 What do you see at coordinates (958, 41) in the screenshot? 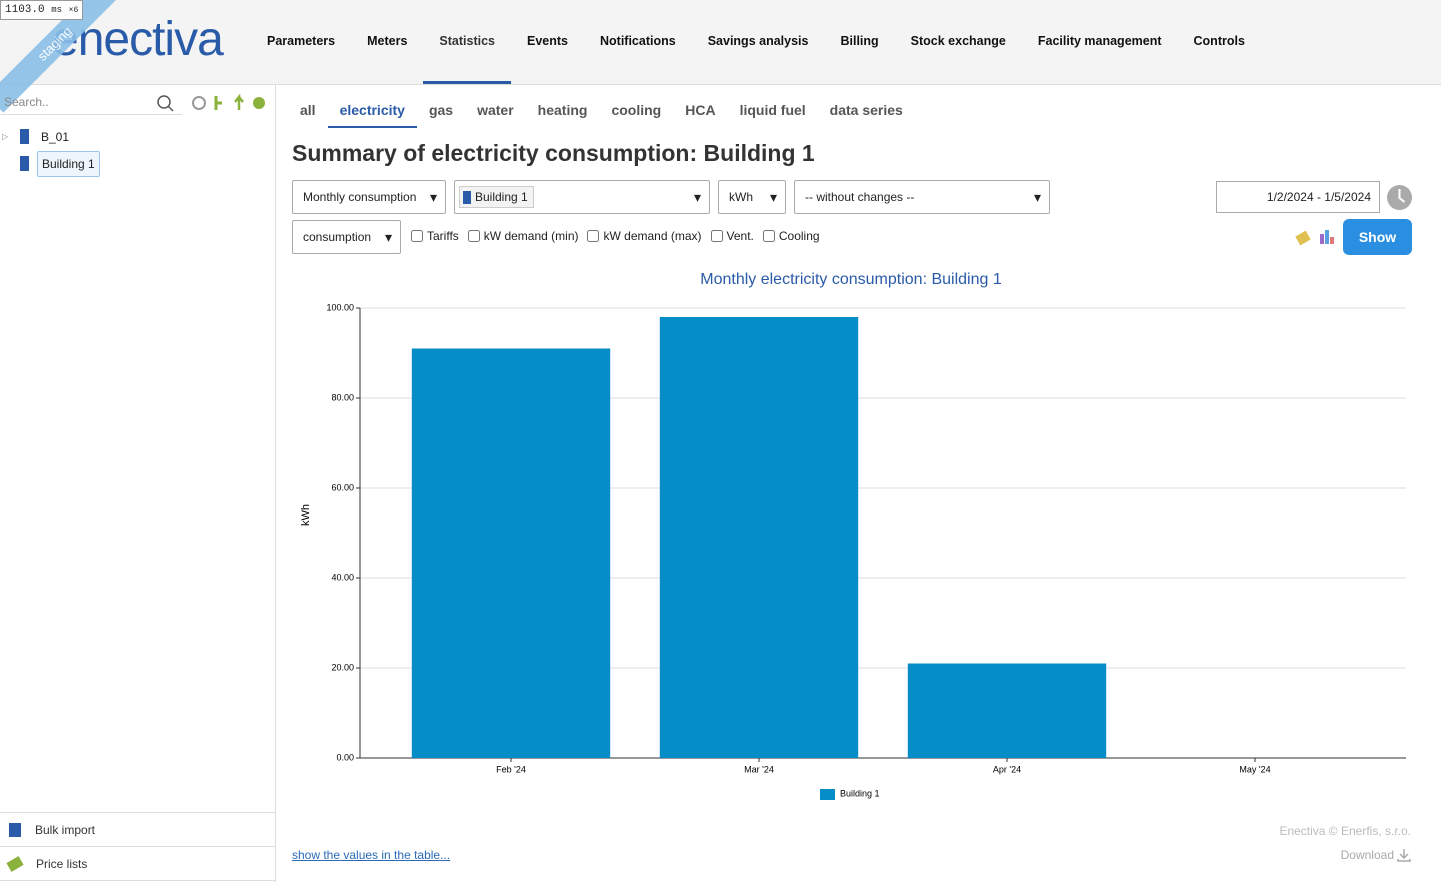
I see `nav-item: Stock exchange` at bounding box center [958, 41].